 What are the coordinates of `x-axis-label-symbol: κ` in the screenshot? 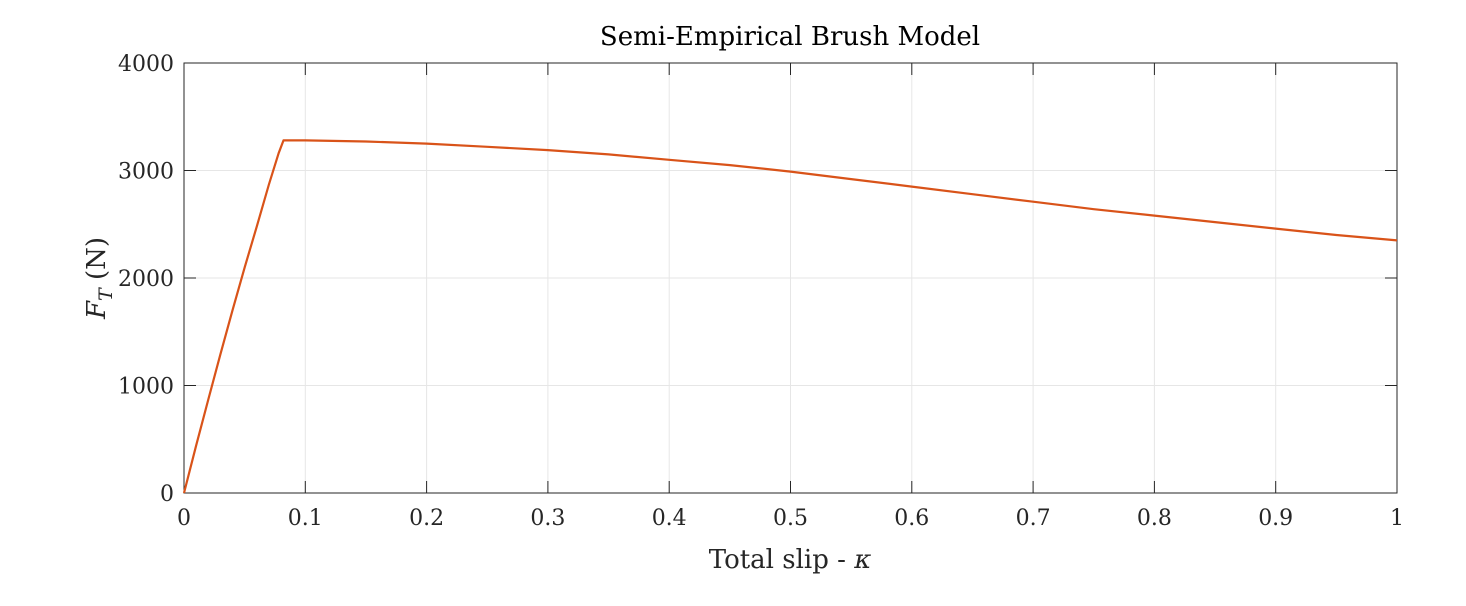 It's located at (862, 560).